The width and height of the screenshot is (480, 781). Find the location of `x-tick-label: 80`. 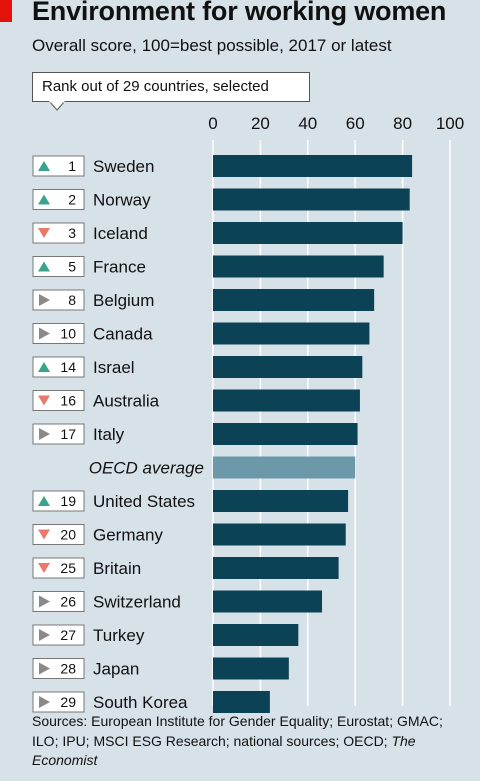

x-tick-label: 80 is located at coordinates (402, 123).